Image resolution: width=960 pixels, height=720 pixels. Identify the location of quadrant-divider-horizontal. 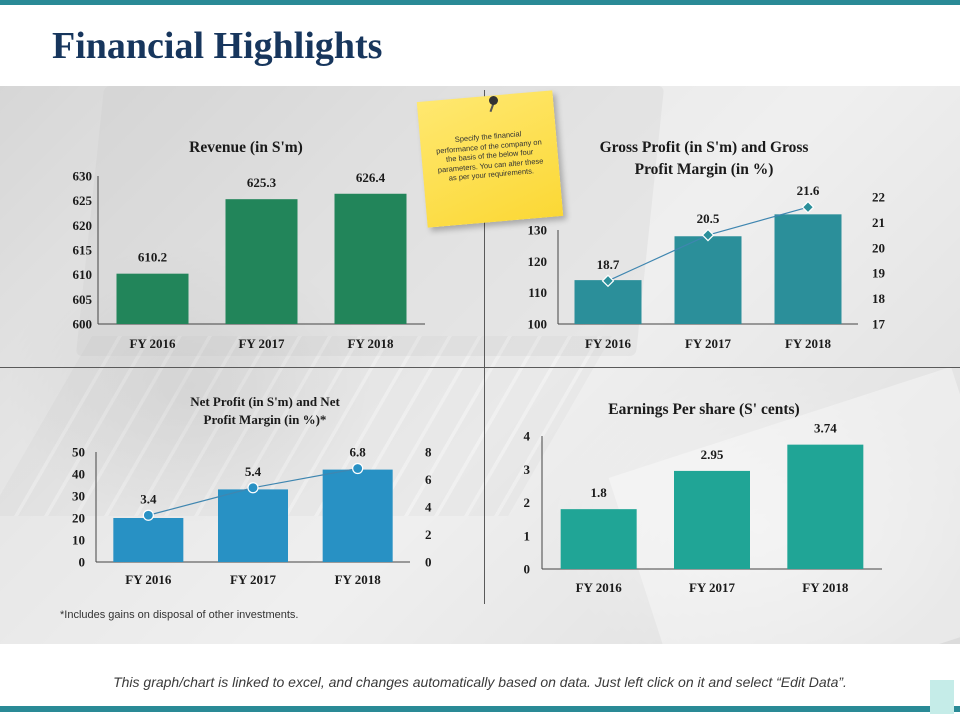
(480, 367).